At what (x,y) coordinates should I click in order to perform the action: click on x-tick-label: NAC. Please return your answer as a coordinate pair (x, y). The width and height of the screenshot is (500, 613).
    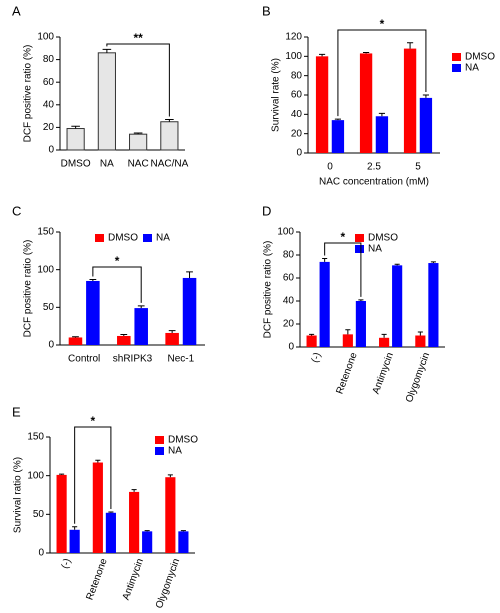
    Looking at the image, I should click on (138, 164).